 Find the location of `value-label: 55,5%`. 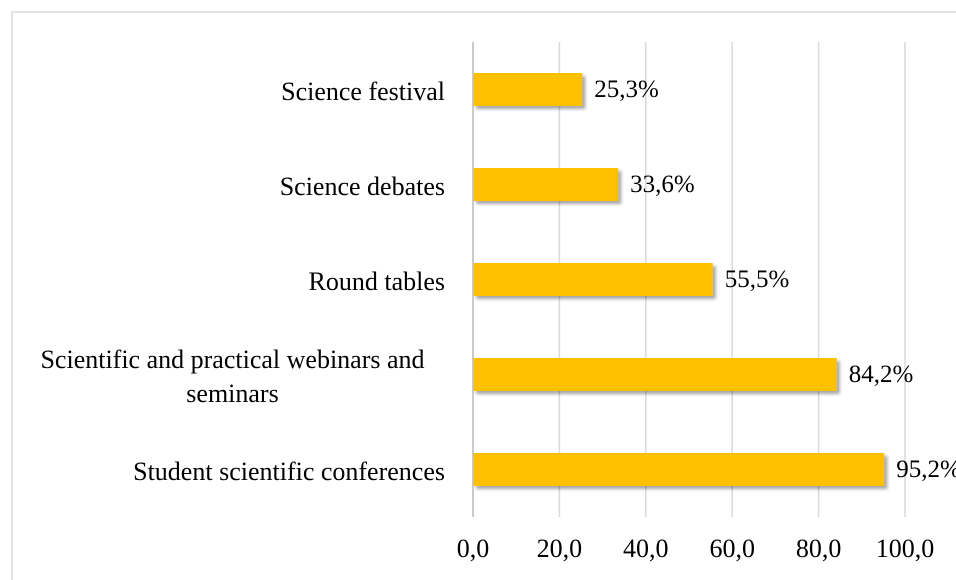

value-label: 55,5% is located at coordinates (757, 279).